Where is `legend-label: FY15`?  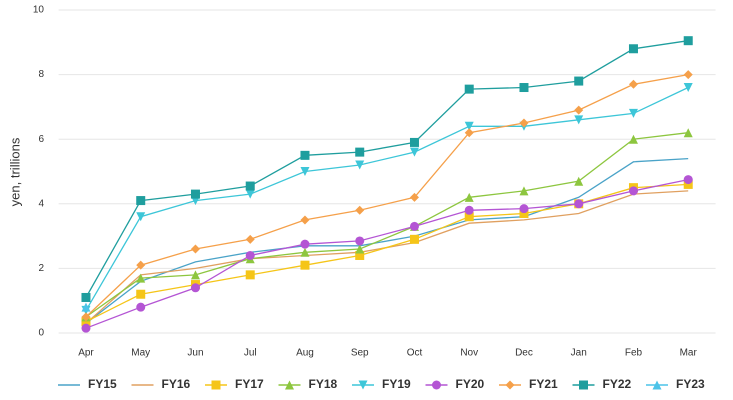 legend-label: FY15 is located at coordinates (102, 384).